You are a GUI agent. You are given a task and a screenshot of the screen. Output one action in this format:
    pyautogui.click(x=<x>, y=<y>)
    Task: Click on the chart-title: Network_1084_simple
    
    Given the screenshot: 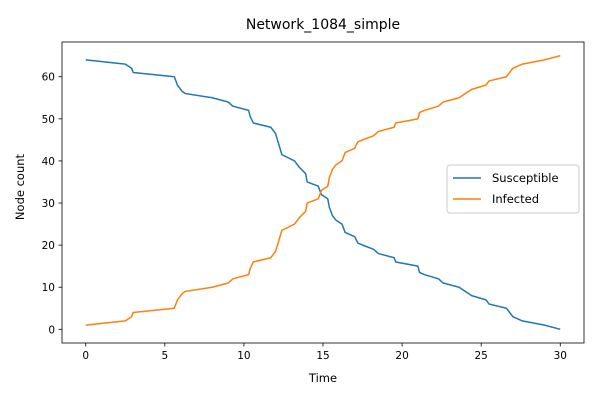 What is the action you would take?
    pyautogui.click(x=323, y=25)
    